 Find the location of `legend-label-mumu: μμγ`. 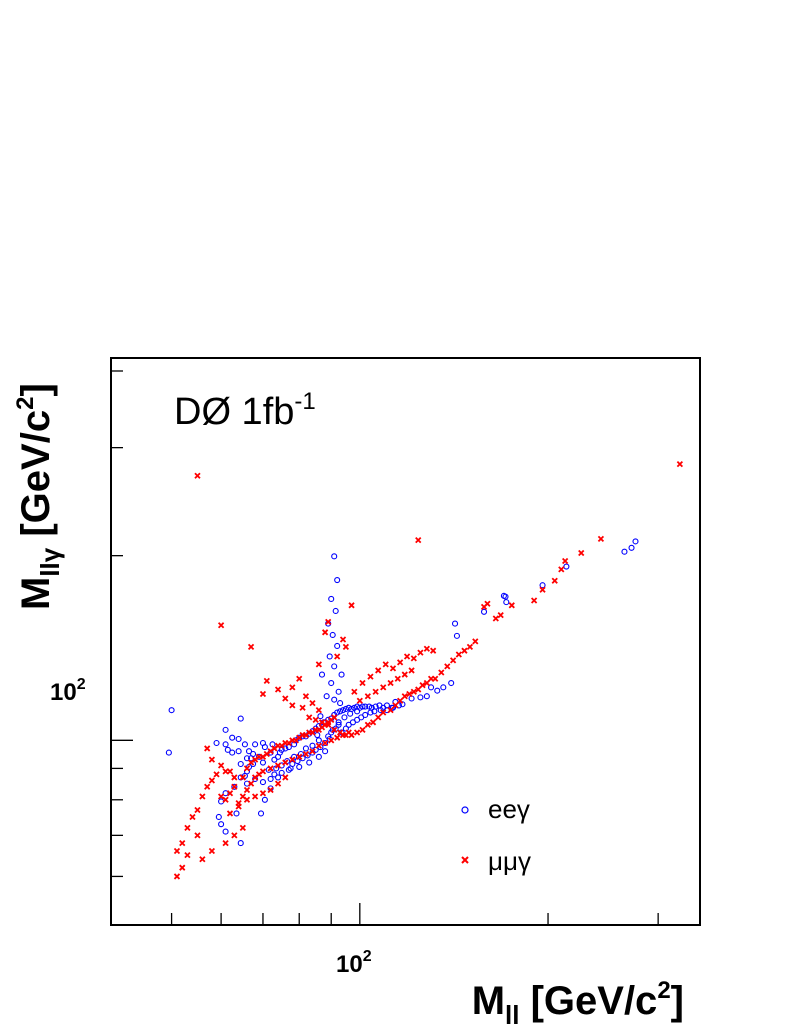

legend-label-mumu: μμγ is located at coordinates (509, 861).